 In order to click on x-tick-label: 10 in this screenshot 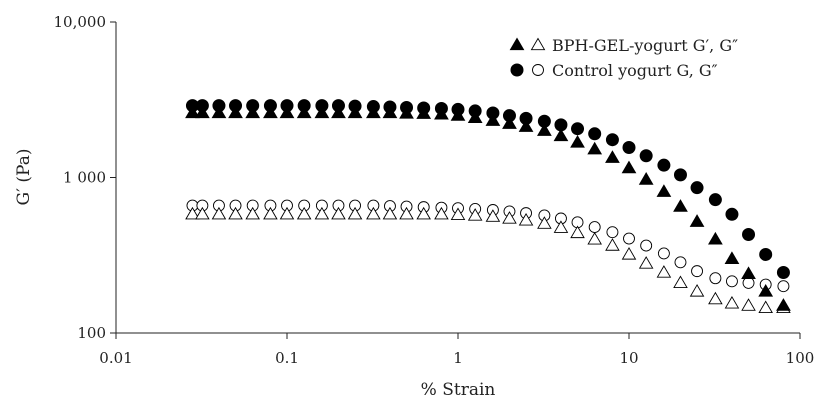, I will do `click(628, 358)`.